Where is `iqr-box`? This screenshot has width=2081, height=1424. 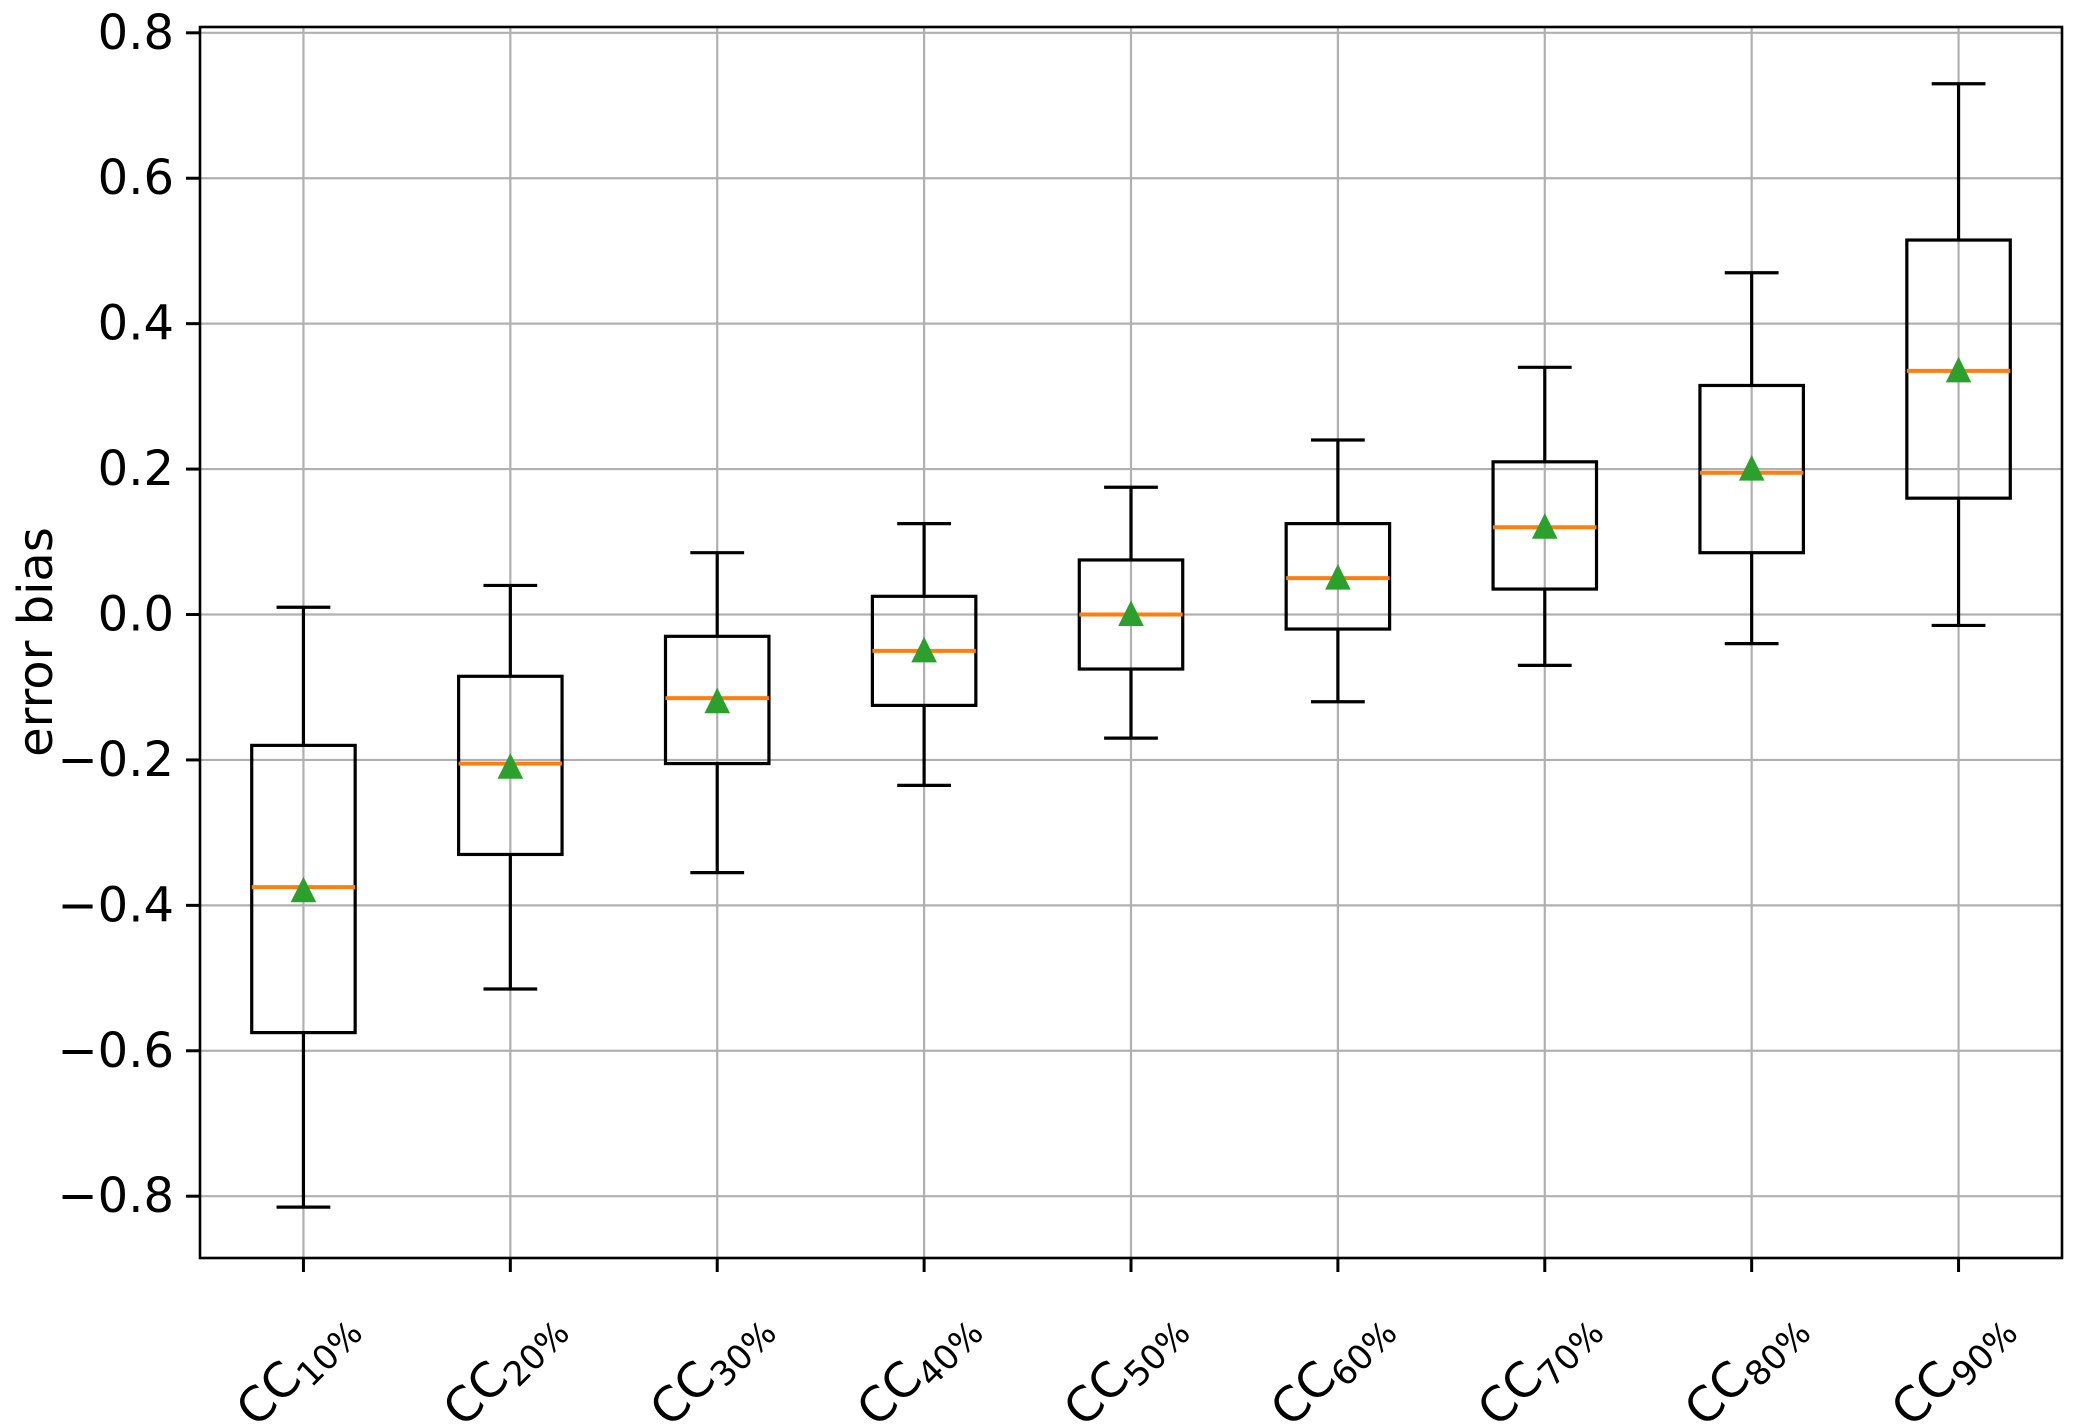 iqr-box is located at coordinates (1751, 469).